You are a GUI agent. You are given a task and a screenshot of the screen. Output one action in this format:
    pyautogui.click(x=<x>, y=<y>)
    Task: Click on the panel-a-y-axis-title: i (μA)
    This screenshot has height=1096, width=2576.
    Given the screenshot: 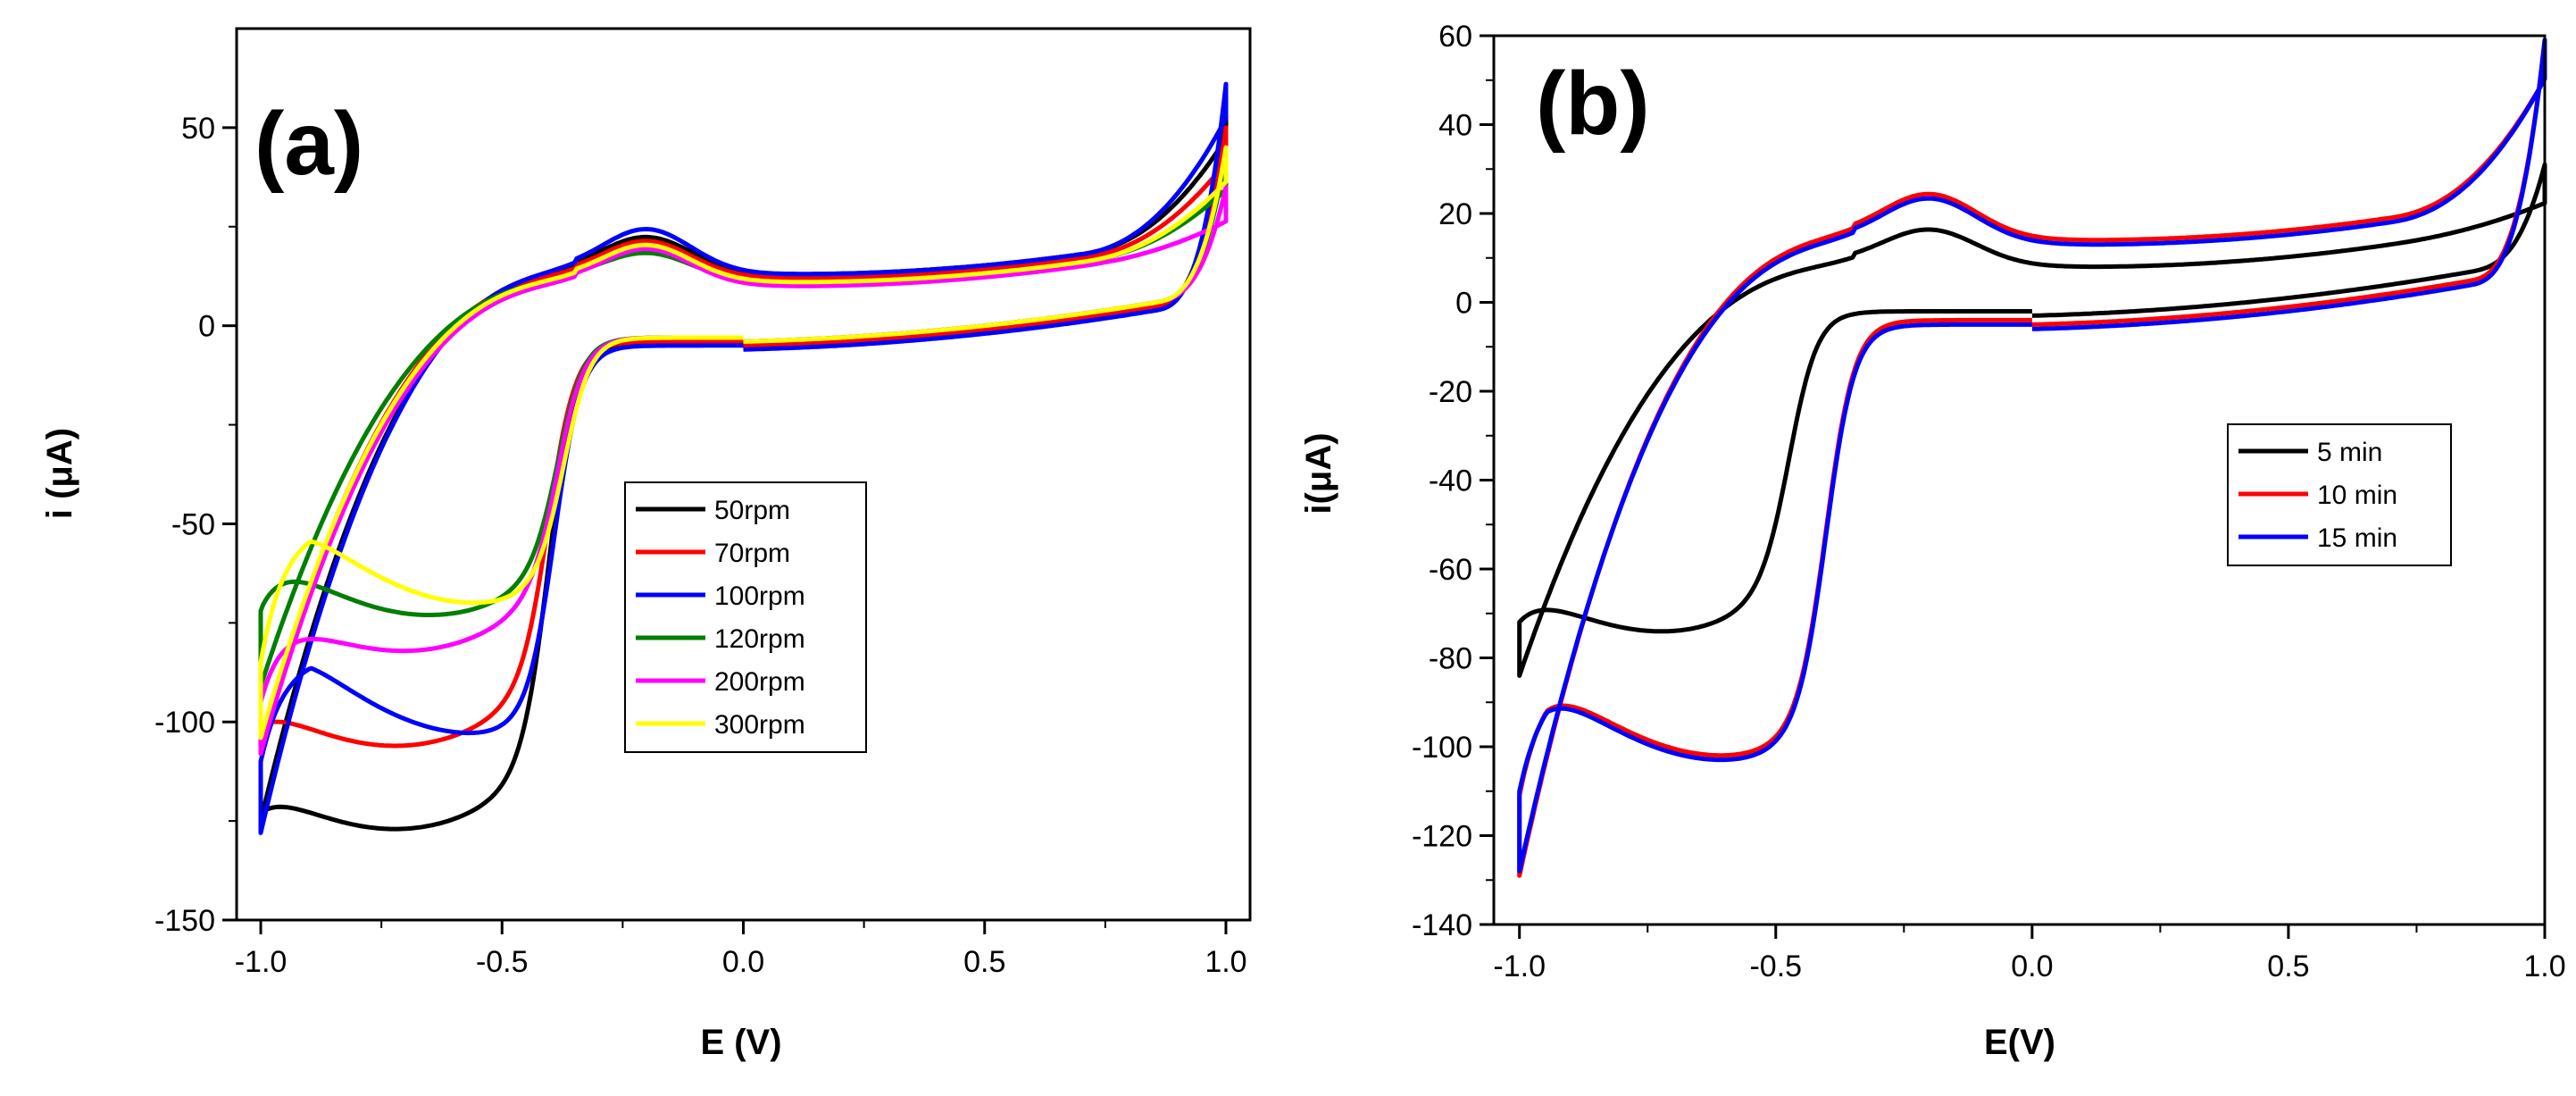 What is the action you would take?
    pyautogui.click(x=59, y=473)
    